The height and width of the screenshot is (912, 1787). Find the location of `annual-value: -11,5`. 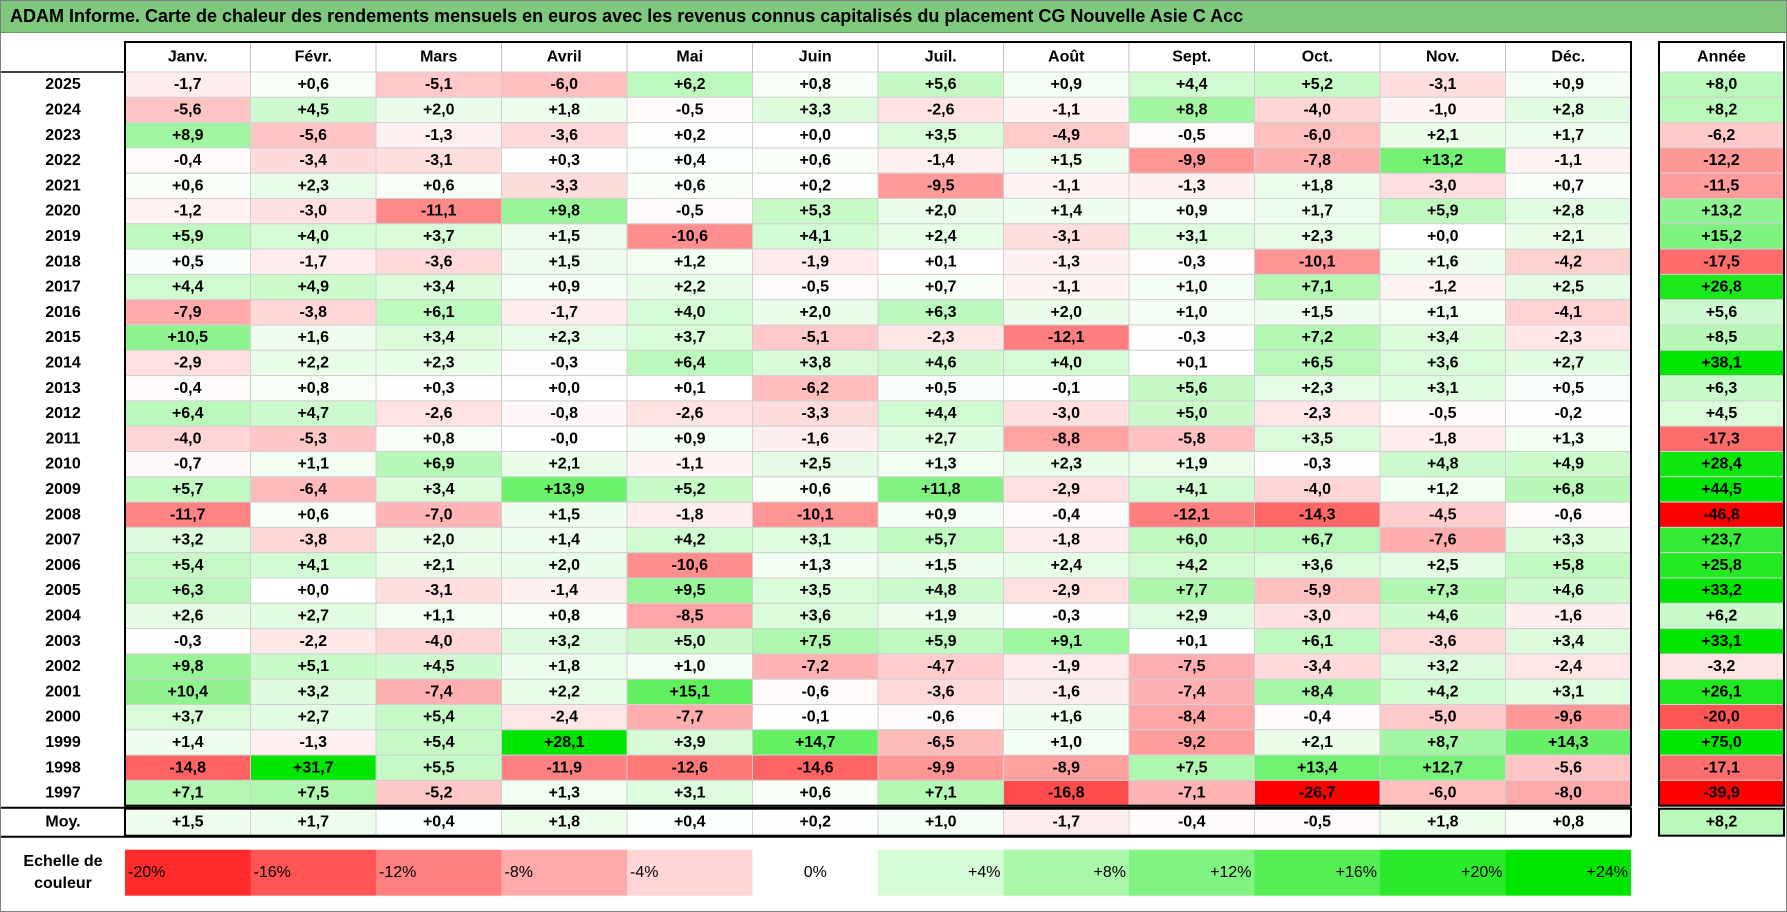

annual-value: -11,5 is located at coordinates (1722, 185).